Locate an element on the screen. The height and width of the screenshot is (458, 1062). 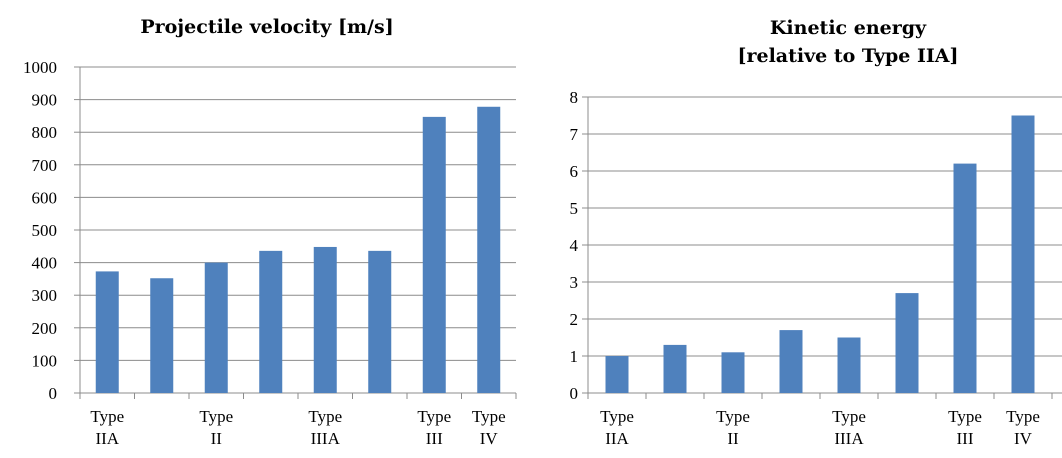
y-tick-label: 900 is located at coordinates (45, 100).